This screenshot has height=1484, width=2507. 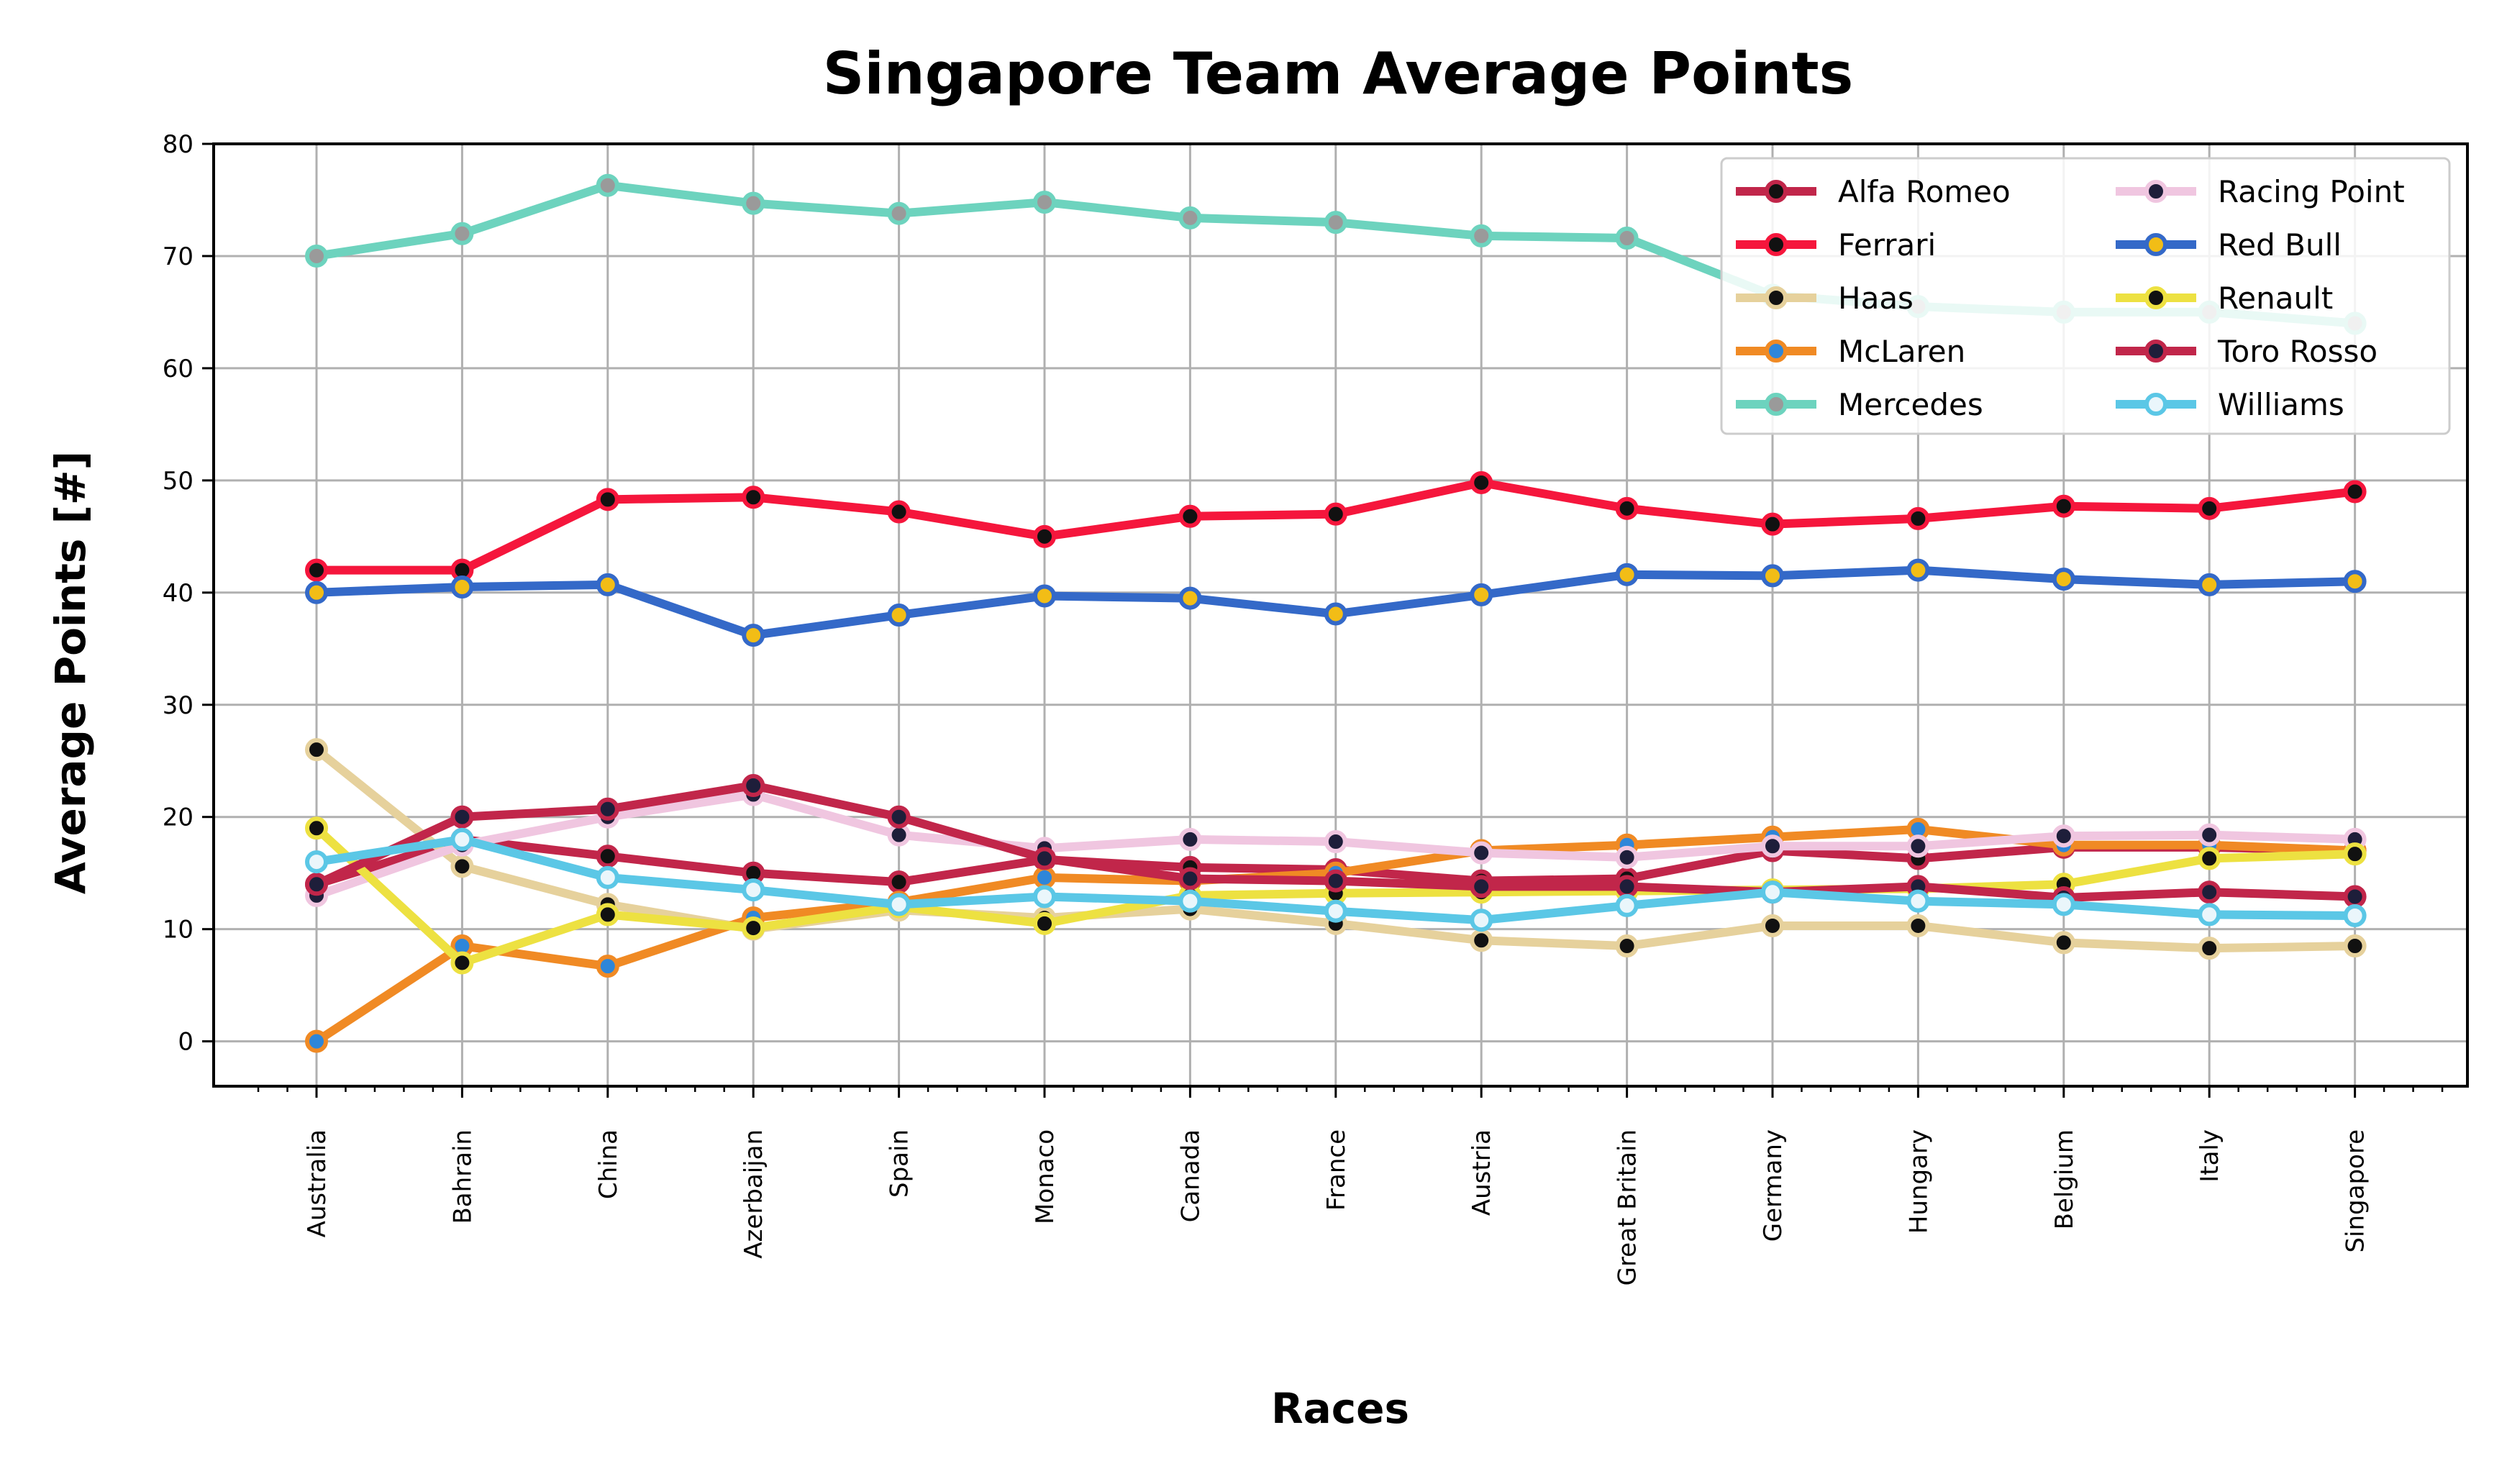 I want to click on legend-label: Racing Point, so click(x=2311, y=191).